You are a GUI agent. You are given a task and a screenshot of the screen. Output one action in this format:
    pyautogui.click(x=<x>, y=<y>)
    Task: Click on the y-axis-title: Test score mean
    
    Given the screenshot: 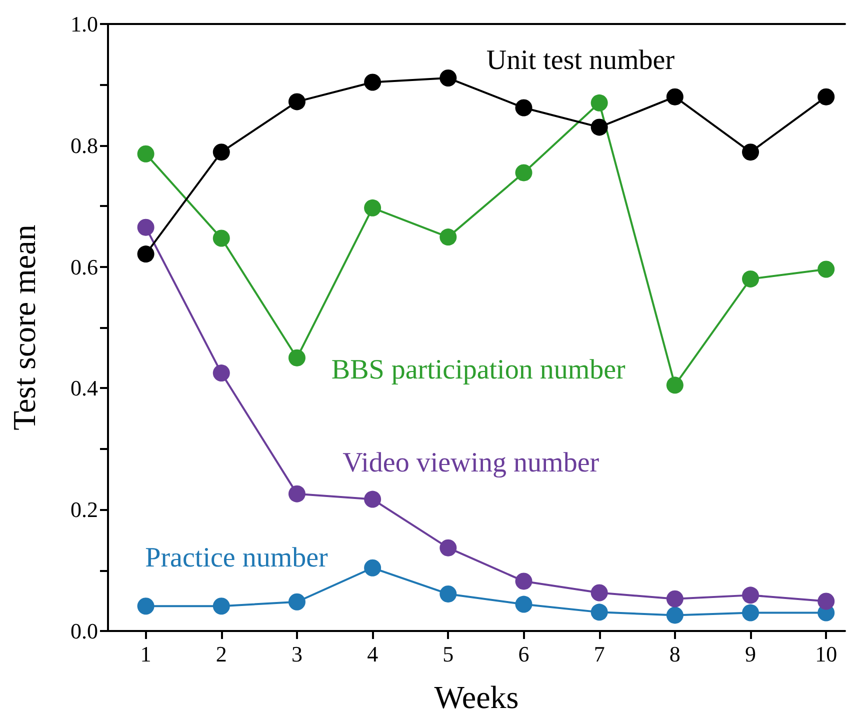 What is the action you would take?
    pyautogui.click(x=24, y=327)
    